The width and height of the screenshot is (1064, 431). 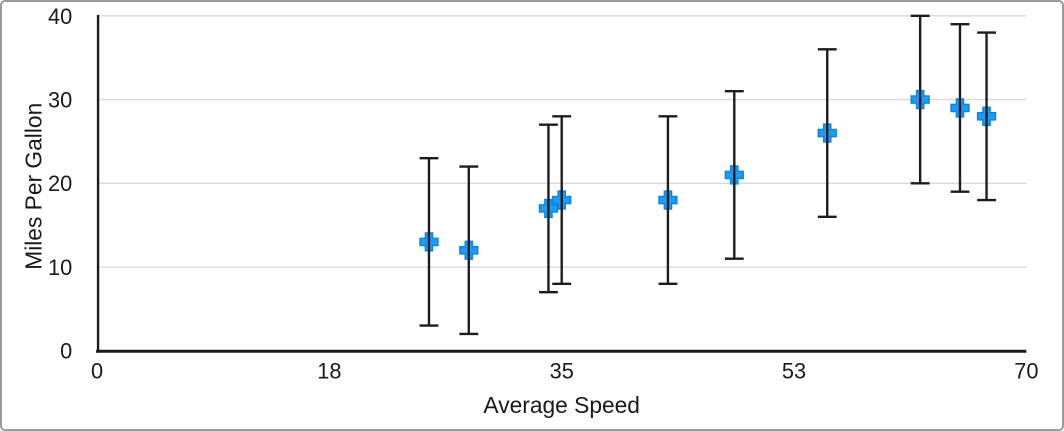 What do you see at coordinates (794, 370) in the screenshot?
I see `x-tick-label: 53` at bounding box center [794, 370].